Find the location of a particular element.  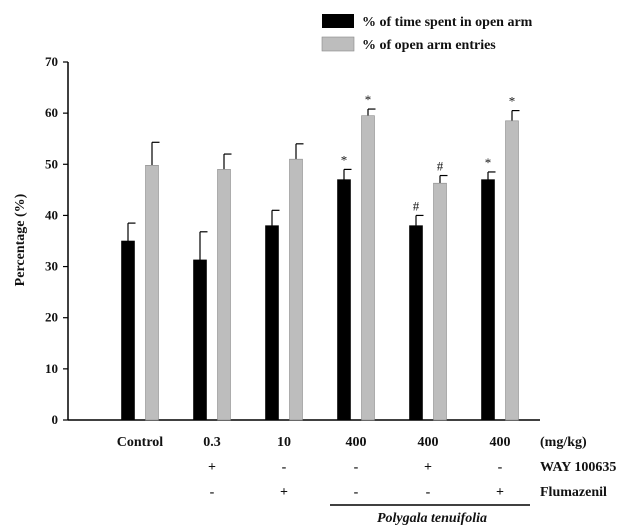

x-category-label: Control is located at coordinates (140, 442).